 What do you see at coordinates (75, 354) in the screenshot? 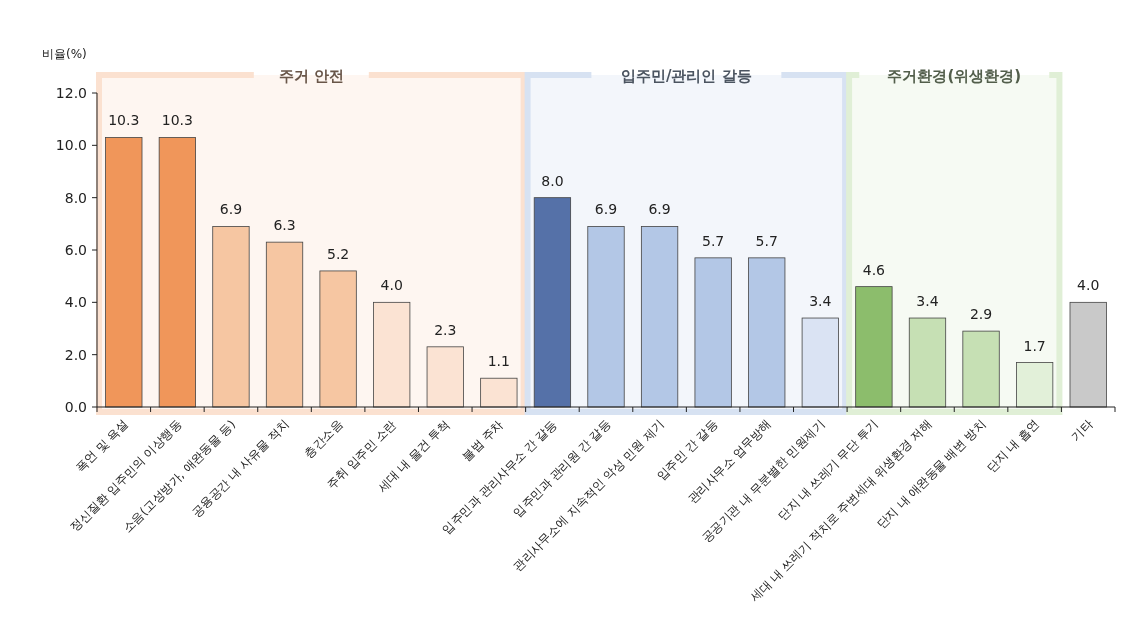
I see `y-tick-label: 2.0` at bounding box center [75, 354].